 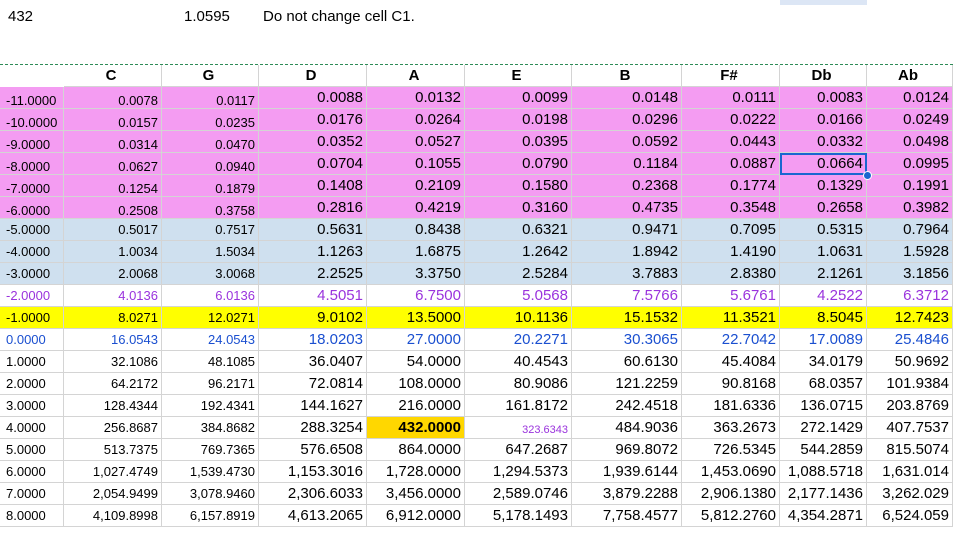 I want to click on data-cell: 0.0352, so click(x=313, y=142).